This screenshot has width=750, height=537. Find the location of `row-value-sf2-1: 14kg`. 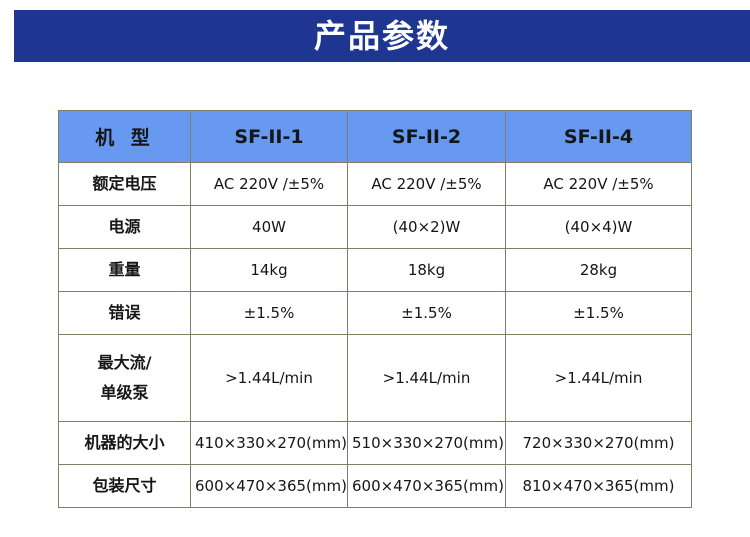

row-value-sf2-1: 14kg is located at coordinates (269, 270).